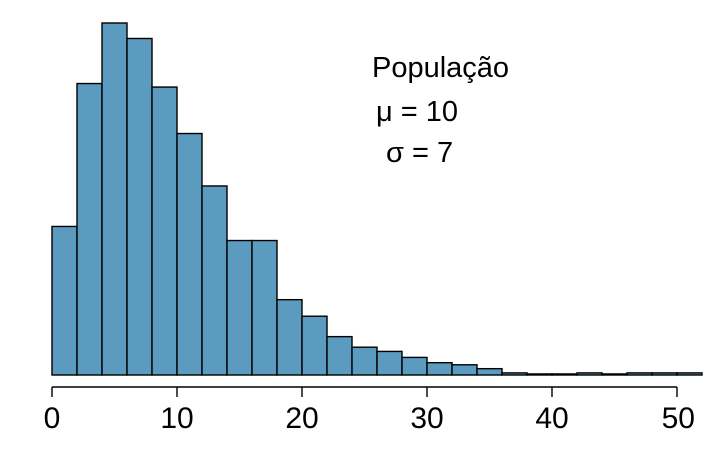 The image size is (723, 463). What do you see at coordinates (426, 418) in the screenshot?
I see `x-tick-label: 30` at bounding box center [426, 418].